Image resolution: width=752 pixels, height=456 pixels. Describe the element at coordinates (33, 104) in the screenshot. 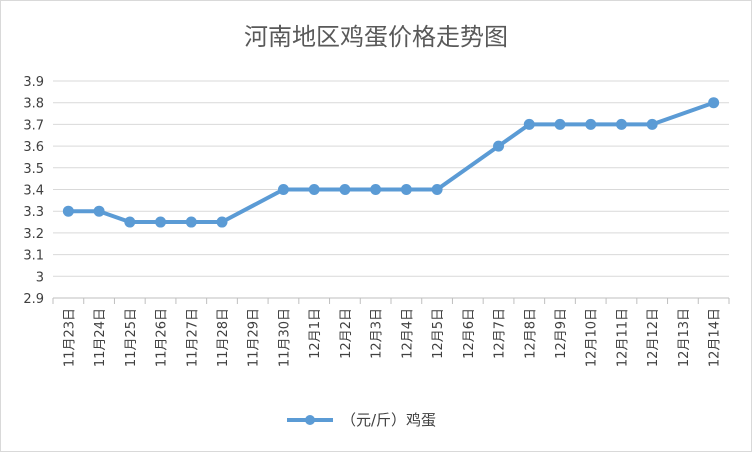

I see `y-tick-label: 3.8` at that location.